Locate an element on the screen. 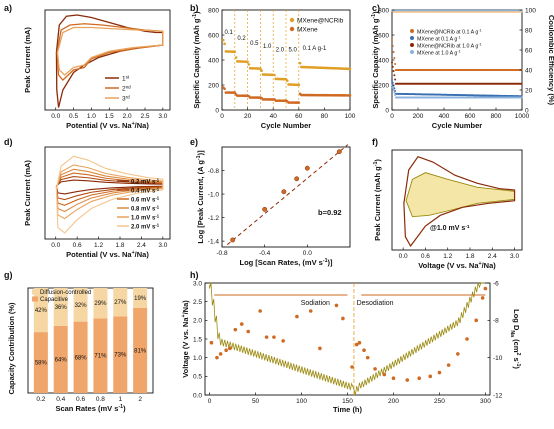 This screenshot has height=429, width=554. x-tick-label: -0.4 is located at coordinates (265, 253).